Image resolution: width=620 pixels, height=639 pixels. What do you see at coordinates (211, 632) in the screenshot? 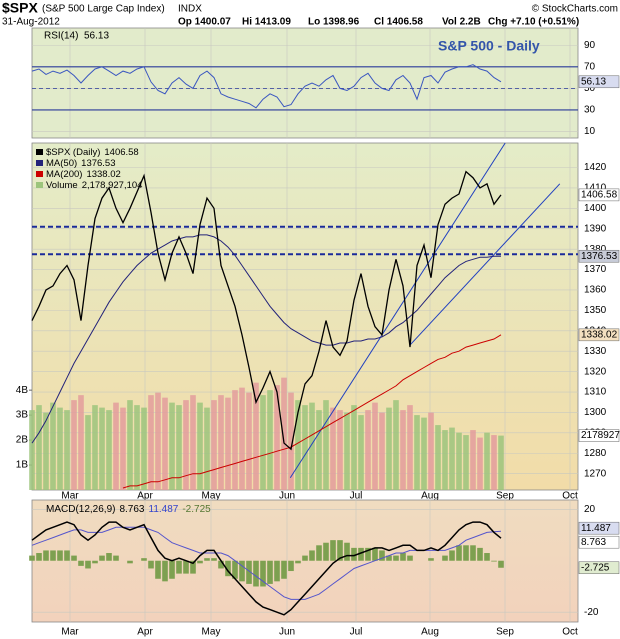
I see `x-tick-label: May` at bounding box center [211, 632].